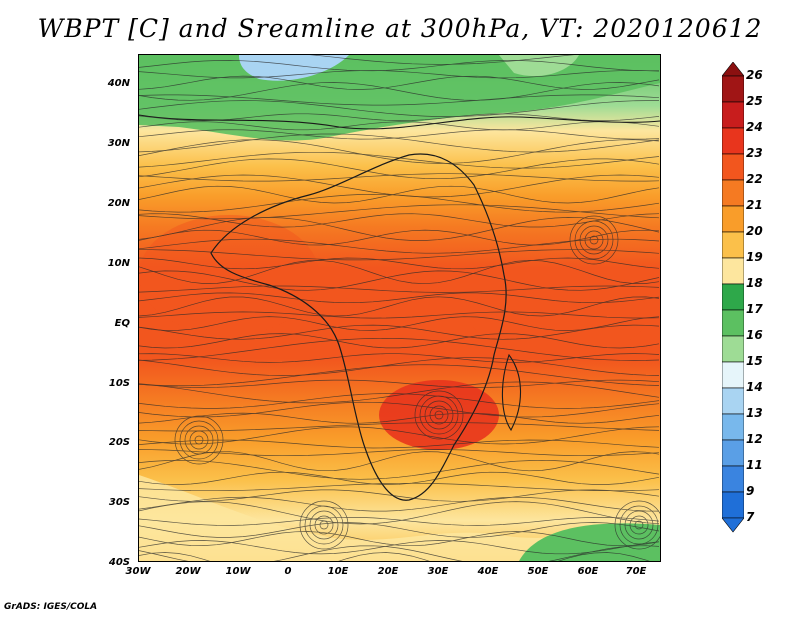  What do you see at coordinates (754, 283) in the screenshot?
I see `colorbar-label: 18` at bounding box center [754, 283].